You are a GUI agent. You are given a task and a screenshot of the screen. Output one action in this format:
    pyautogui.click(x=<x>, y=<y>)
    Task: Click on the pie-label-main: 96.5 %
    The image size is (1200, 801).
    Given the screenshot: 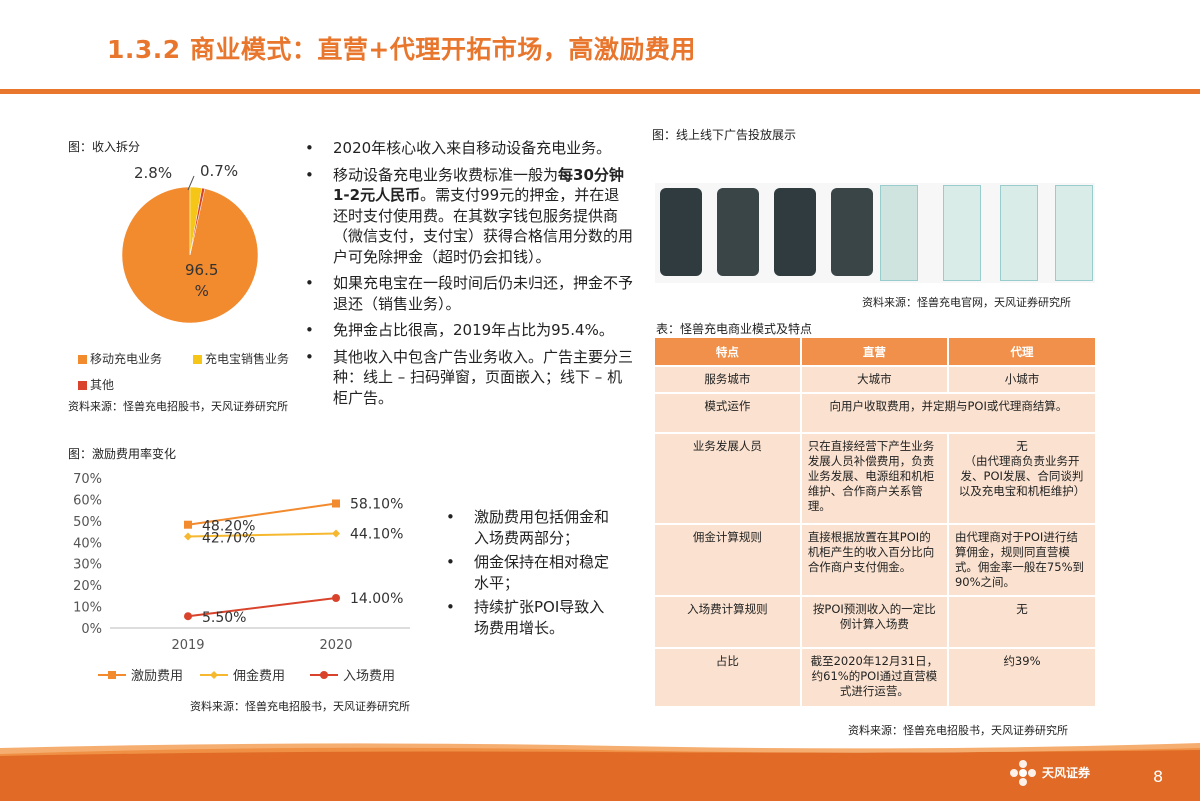 What is the action you would take?
    pyautogui.click(x=201, y=281)
    